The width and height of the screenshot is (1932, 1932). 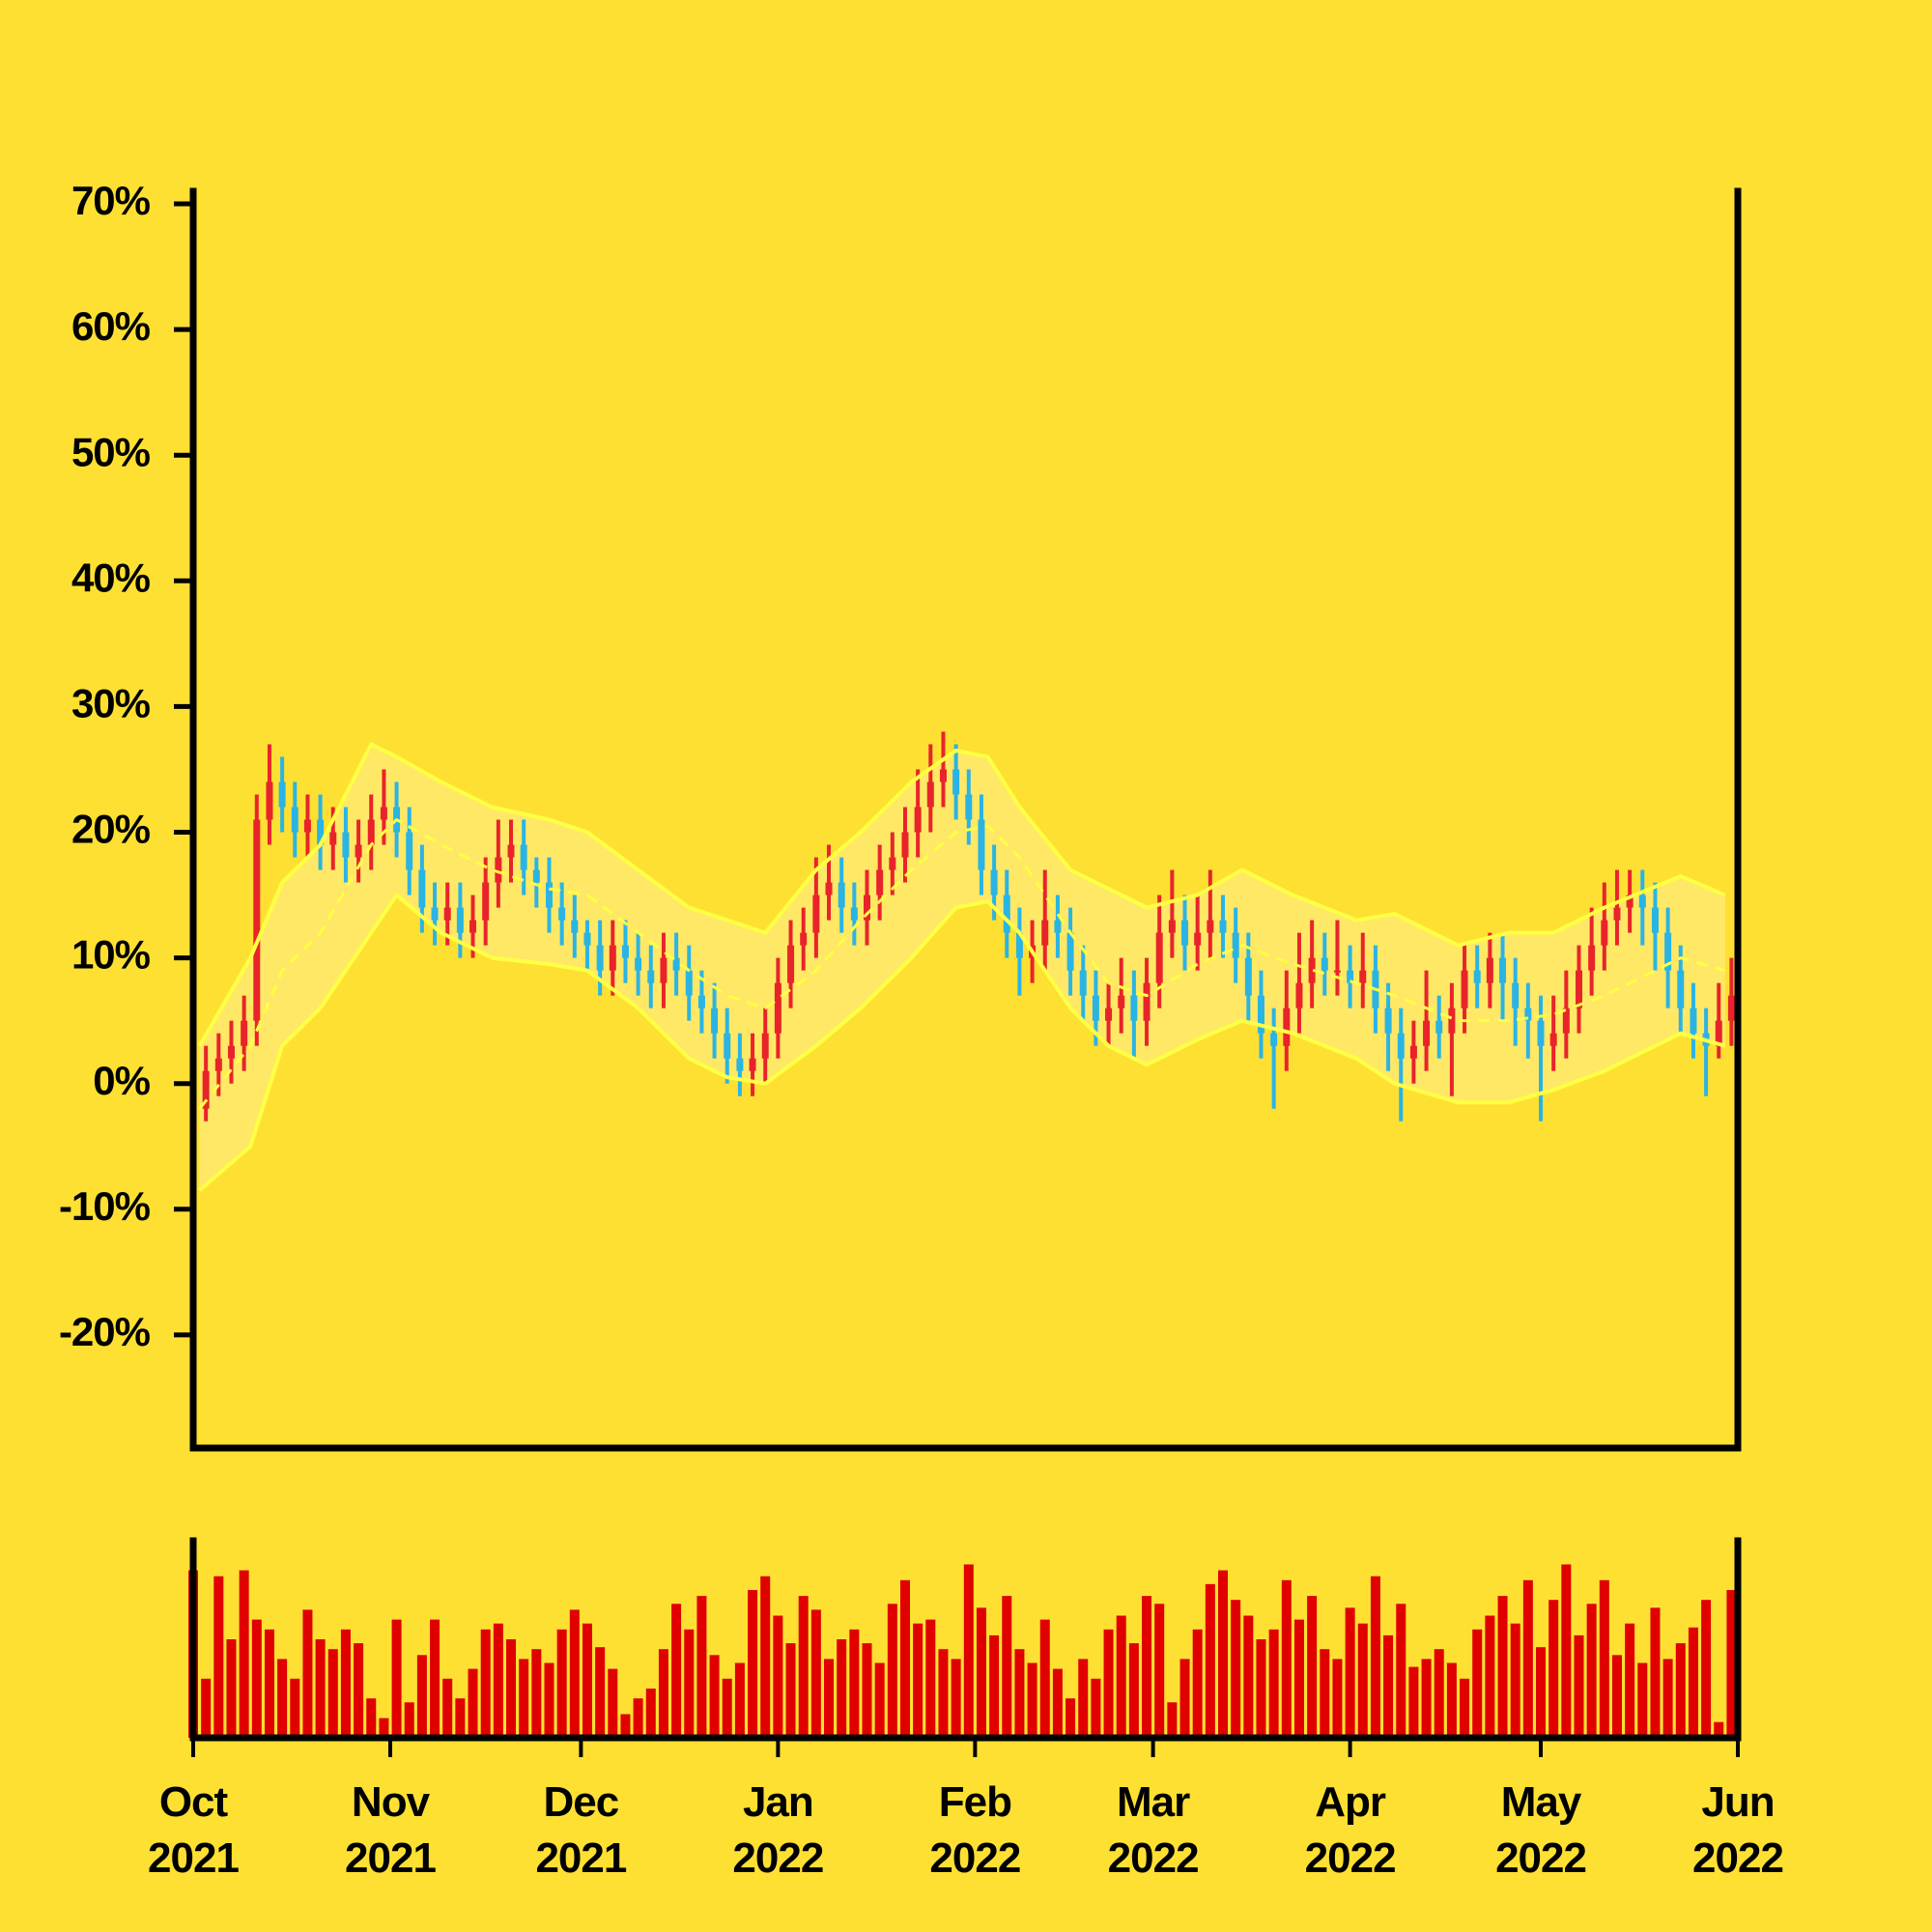 What do you see at coordinates (390, 1830) in the screenshot?
I see `x-tick-label: Nov 2021` at bounding box center [390, 1830].